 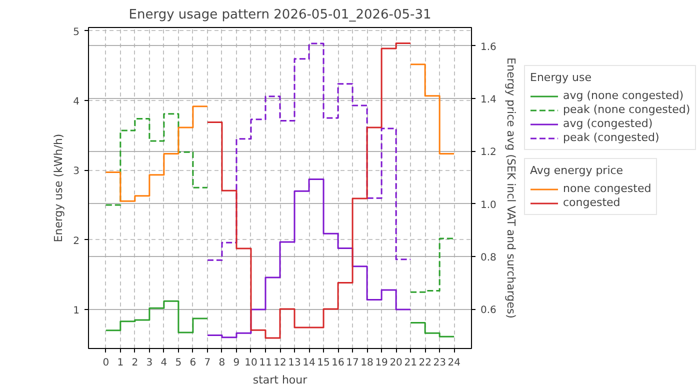 I want to click on legend-label: peak (congested), so click(x=611, y=137).